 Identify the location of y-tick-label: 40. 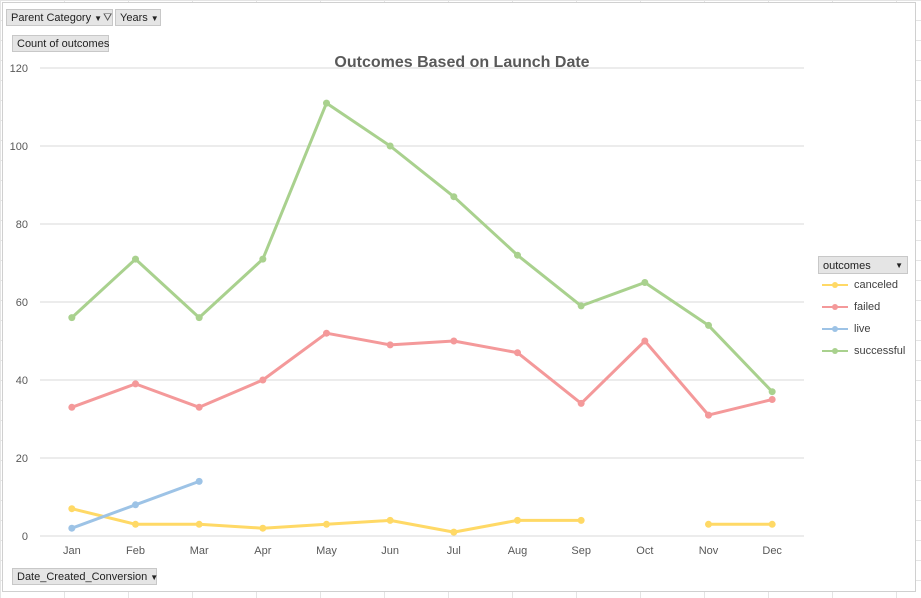
(22, 381).